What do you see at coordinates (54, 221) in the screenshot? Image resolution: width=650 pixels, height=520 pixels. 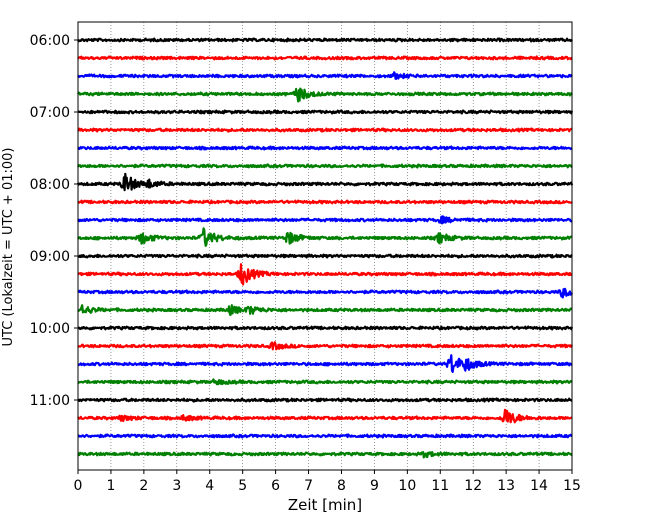 I see `y-axis: 06:00 07:00 08:00 09:00 10:00 11:00` at bounding box center [54, 221].